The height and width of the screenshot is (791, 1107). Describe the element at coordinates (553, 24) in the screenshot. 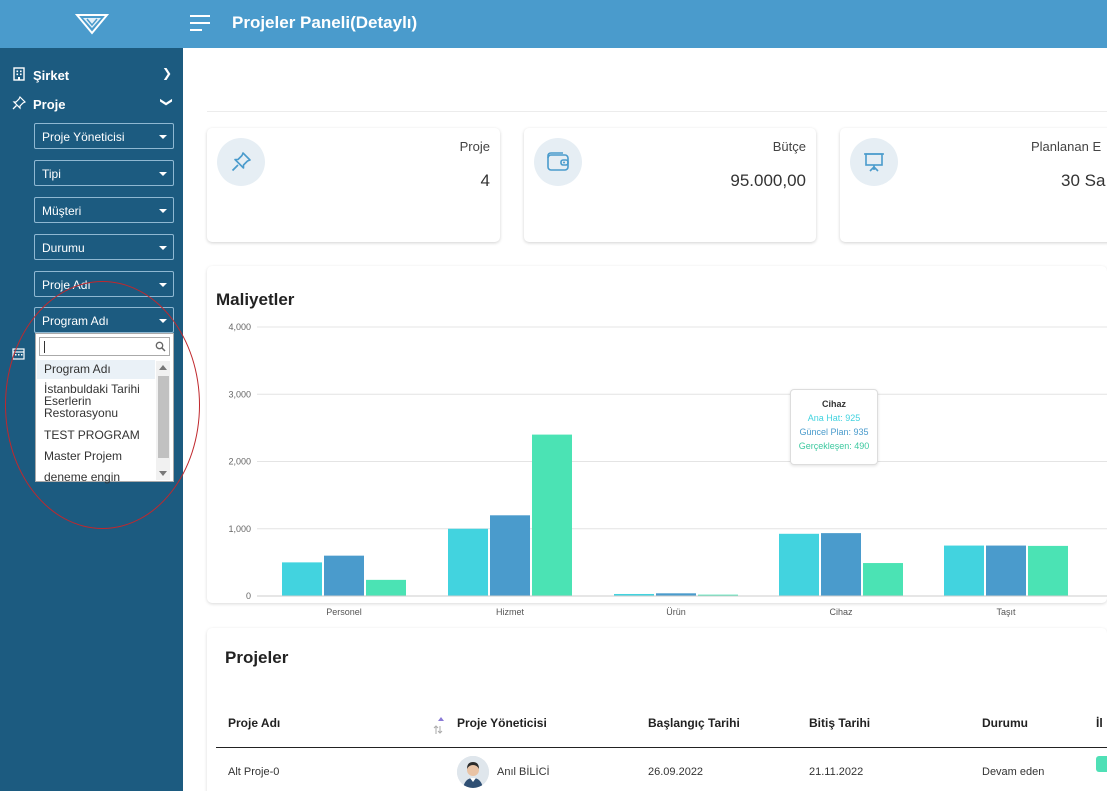

I see `top-header` at that location.